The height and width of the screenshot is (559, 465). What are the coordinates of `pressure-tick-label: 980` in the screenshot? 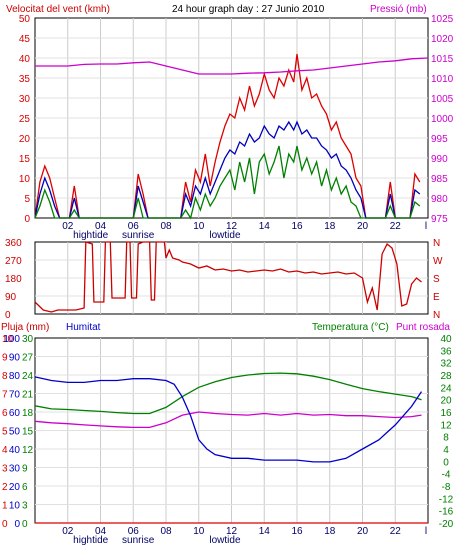 It's located at (439, 199).